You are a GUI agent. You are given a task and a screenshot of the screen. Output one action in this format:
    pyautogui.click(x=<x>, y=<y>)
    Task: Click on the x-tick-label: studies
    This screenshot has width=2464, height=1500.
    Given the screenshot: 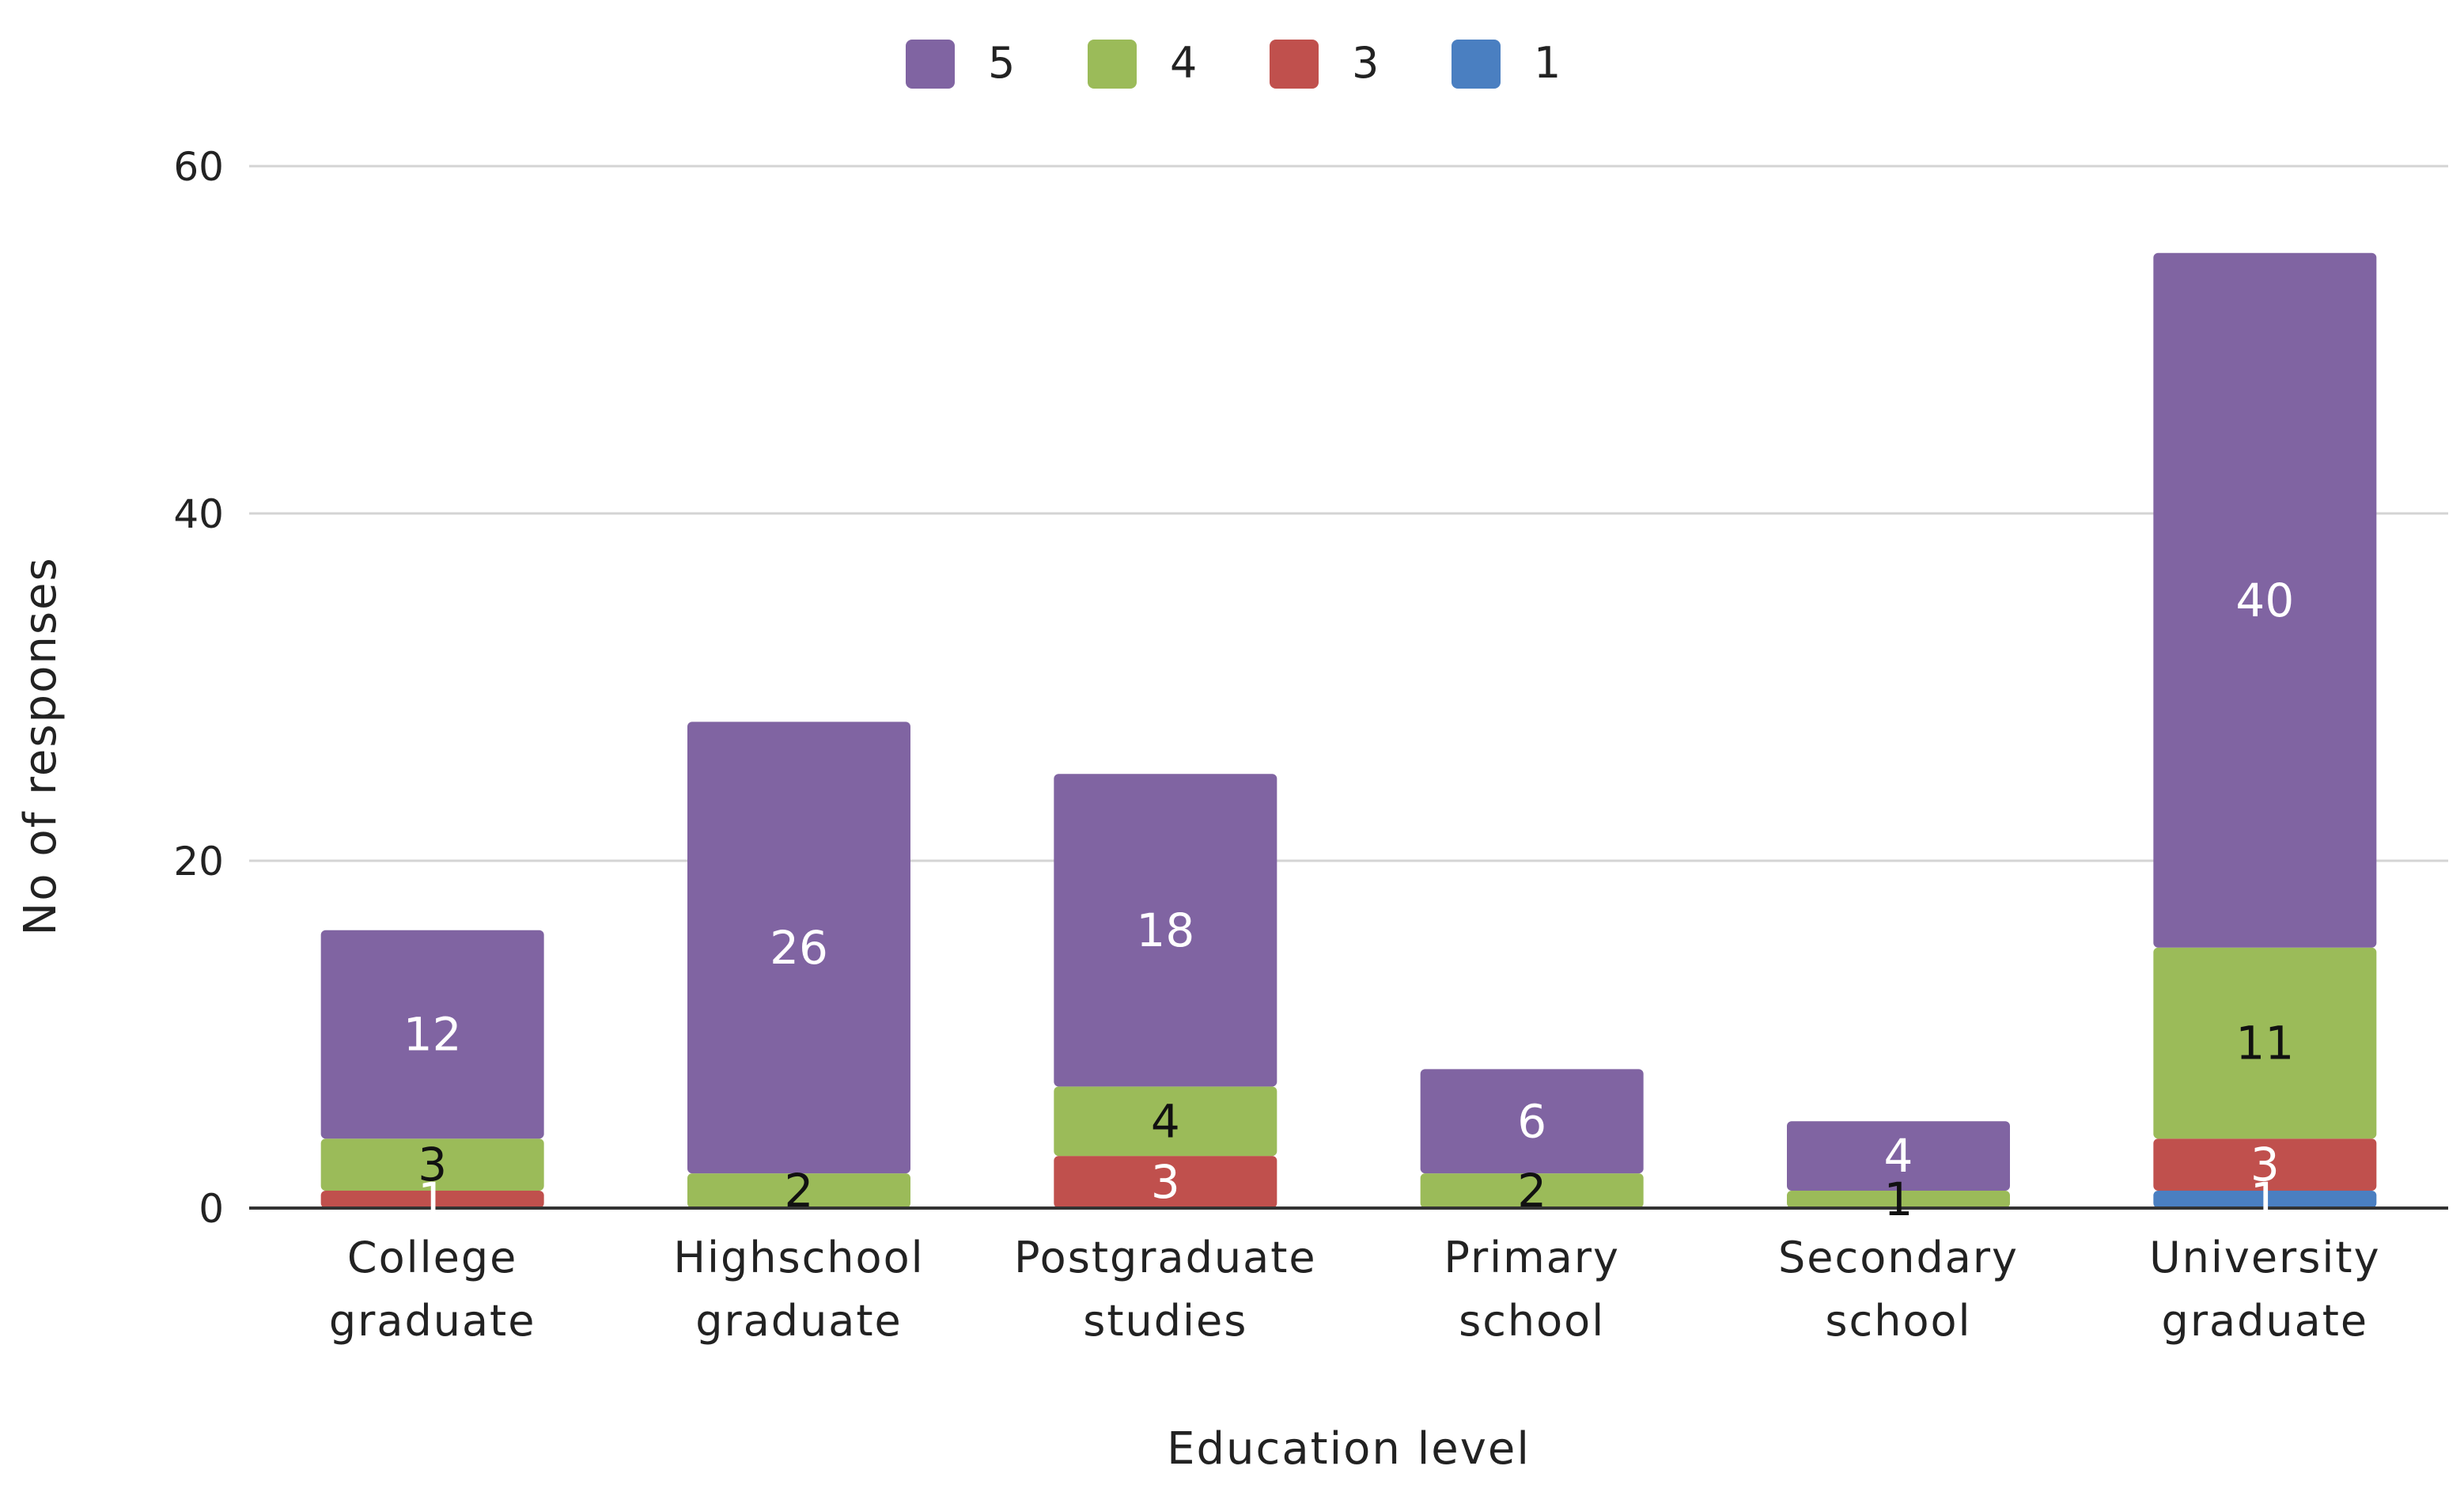 What is the action you would take?
    pyautogui.click(x=1165, y=1321)
    